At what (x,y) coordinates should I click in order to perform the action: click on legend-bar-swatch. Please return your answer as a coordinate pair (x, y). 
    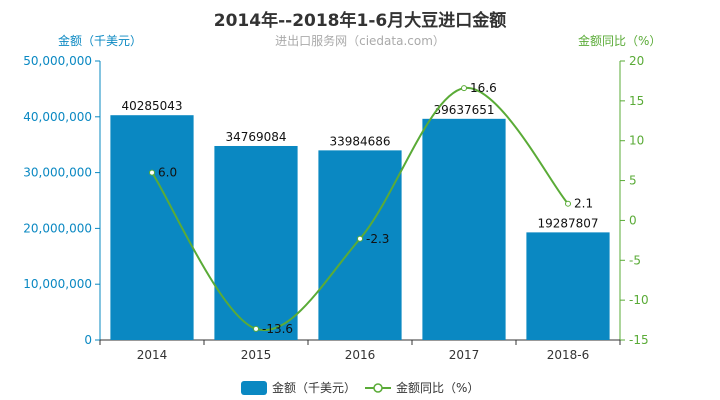
    Looking at the image, I should click on (254, 388).